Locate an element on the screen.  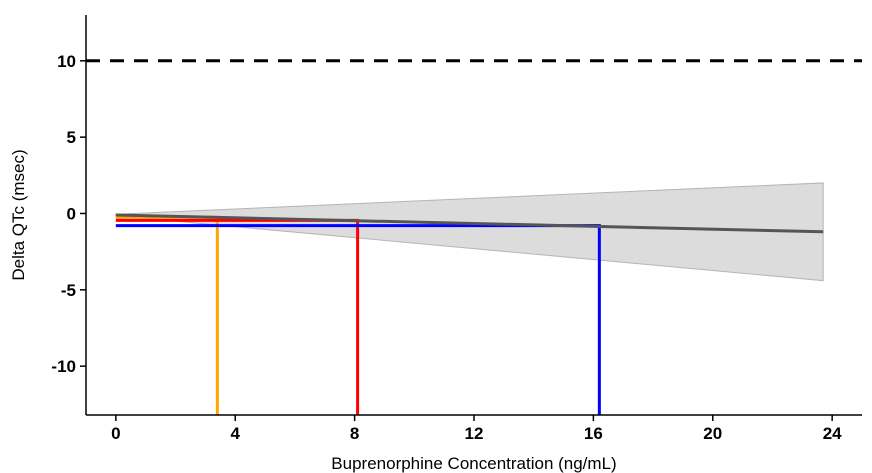
y-tick-label-10: 10 is located at coordinates (66, 61).